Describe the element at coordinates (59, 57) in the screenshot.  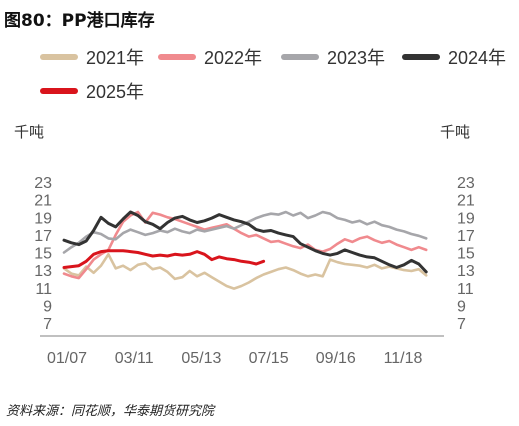
I see `legend-swatch-2021` at that location.